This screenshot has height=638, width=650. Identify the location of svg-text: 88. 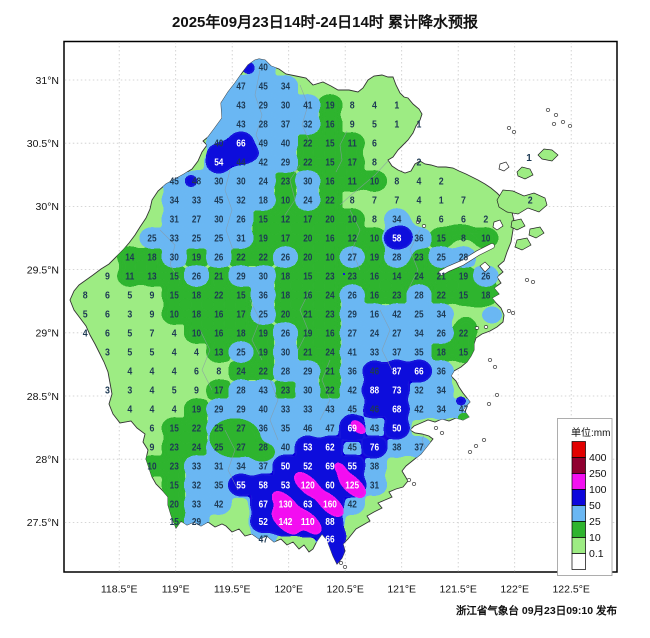
(330, 522).